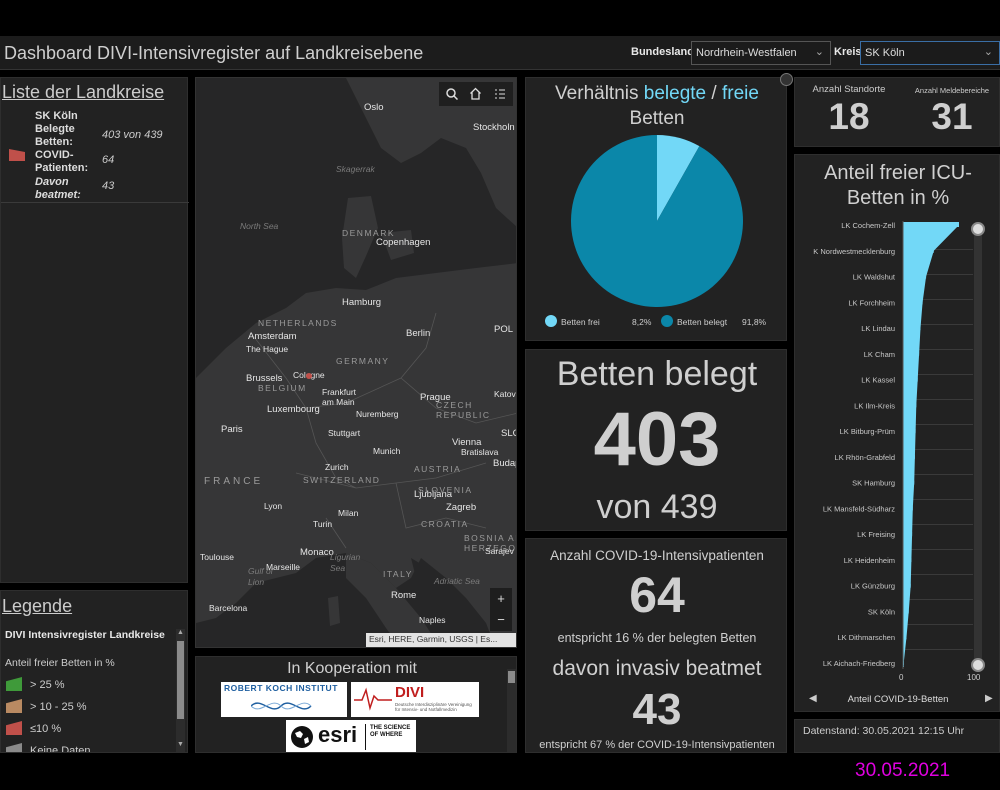 Image resolution: width=1000 pixels, height=790 pixels. I want to click on list-key-belegte: Belegte Betten:, so click(55, 135).